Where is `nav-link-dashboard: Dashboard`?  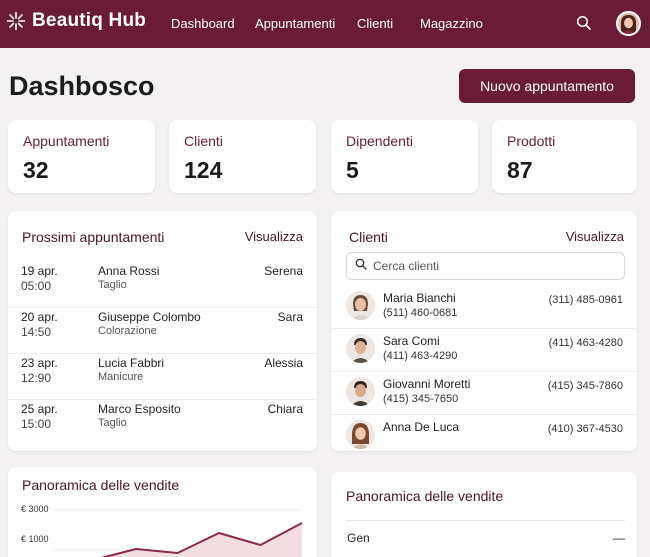 nav-link-dashboard: Dashboard is located at coordinates (203, 23).